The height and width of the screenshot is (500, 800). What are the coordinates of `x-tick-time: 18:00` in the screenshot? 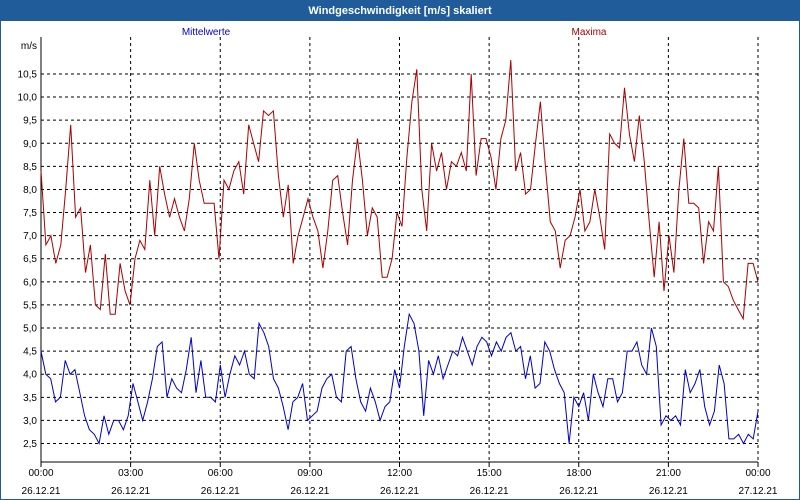 It's located at (578, 473).